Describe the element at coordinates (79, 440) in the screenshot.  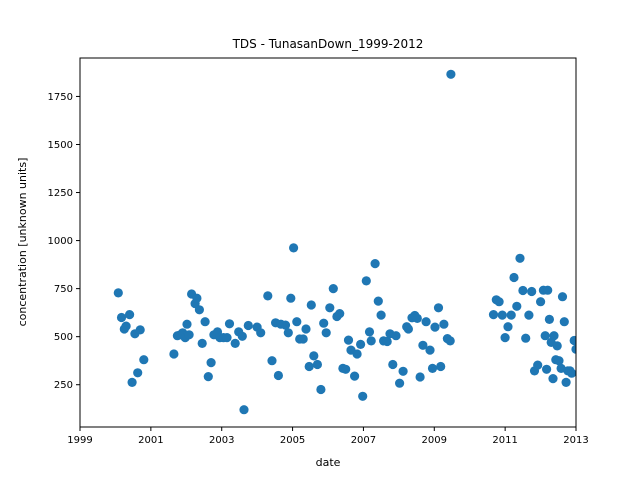
I see `x-tick-label: 1999` at that location.